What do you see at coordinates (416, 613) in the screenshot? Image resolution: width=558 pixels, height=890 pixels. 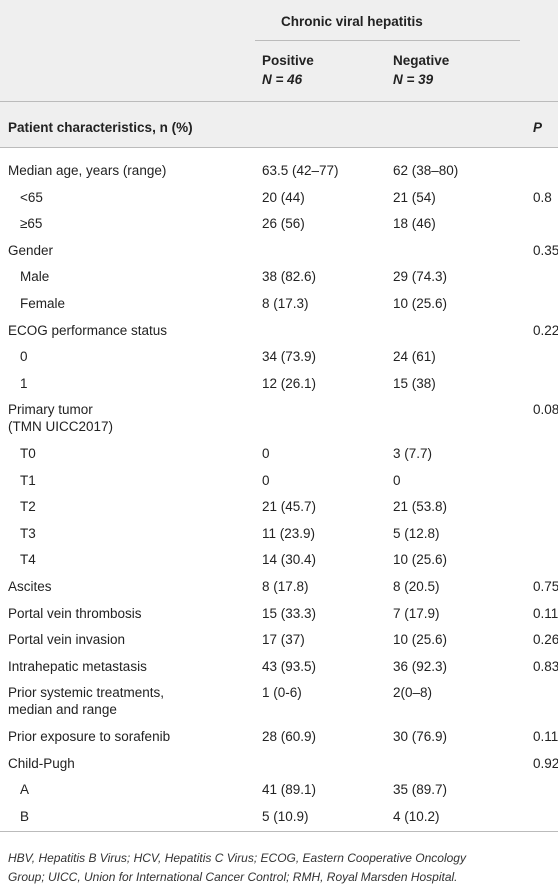 I see `cell-negative: 7 (17.9)` at bounding box center [416, 613].